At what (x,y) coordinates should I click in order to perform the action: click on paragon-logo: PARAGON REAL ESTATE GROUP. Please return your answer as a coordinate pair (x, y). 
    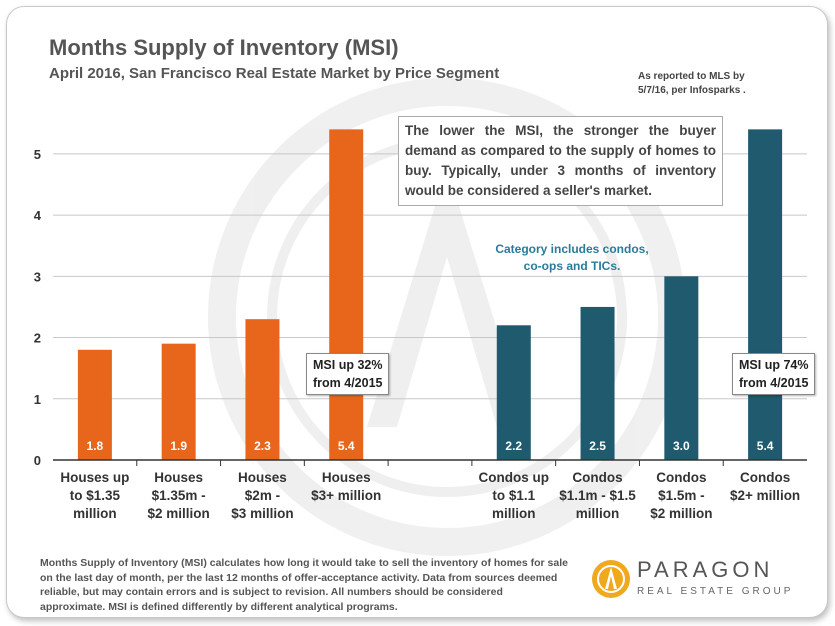
    Looking at the image, I should click on (701, 582).